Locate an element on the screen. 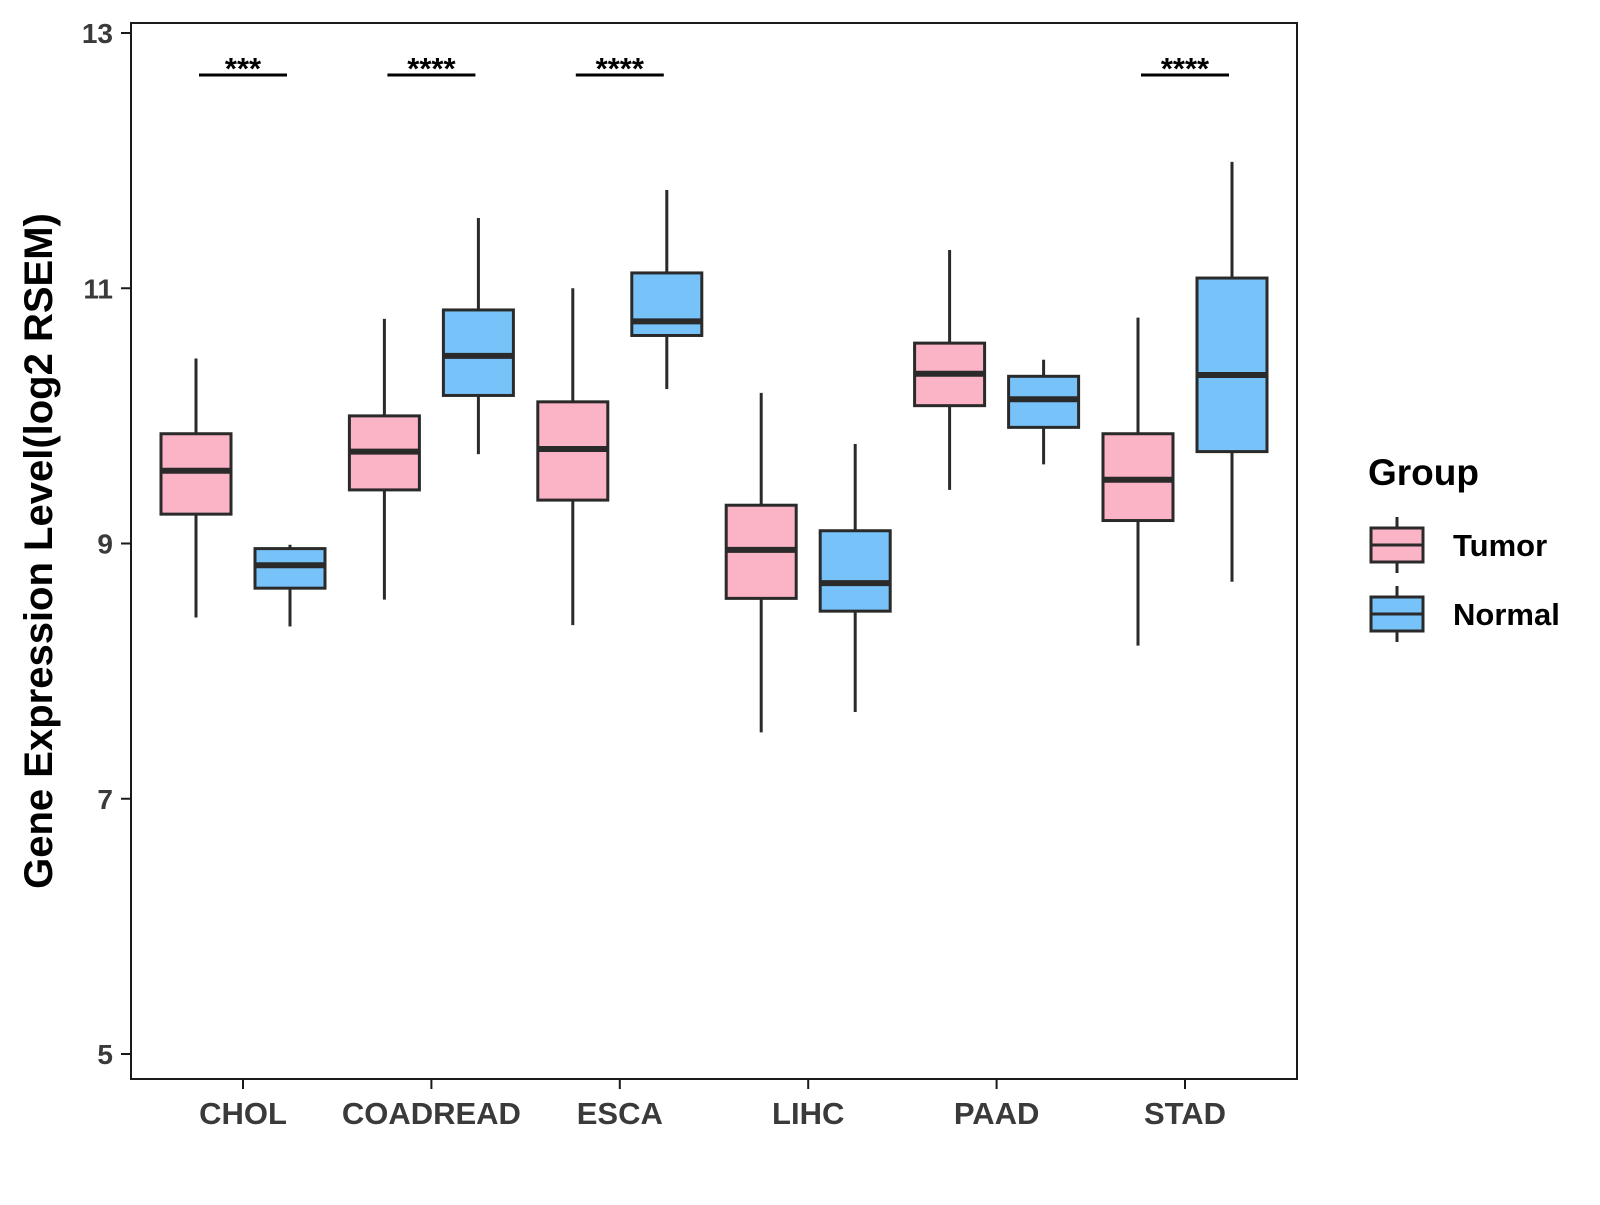 Image resolution: width=1600 pixels, height=1205 pixels. box-lihc-normal-box is located at coordinates (855, 571).